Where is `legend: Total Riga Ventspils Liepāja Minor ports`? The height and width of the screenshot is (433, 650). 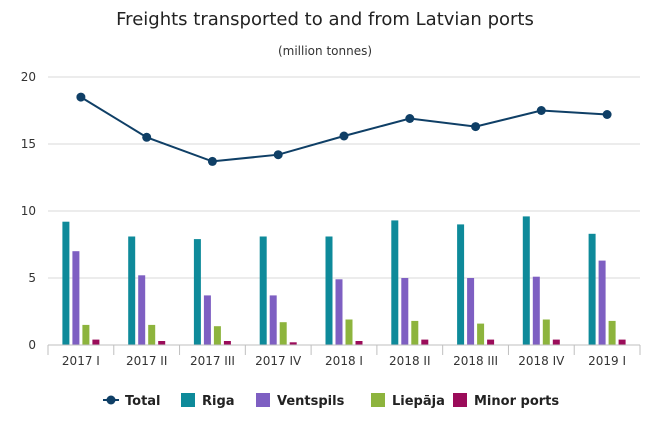
legend: Total Riga Ventspils Liepāja Minor ports is located at coordinates (331, 401).